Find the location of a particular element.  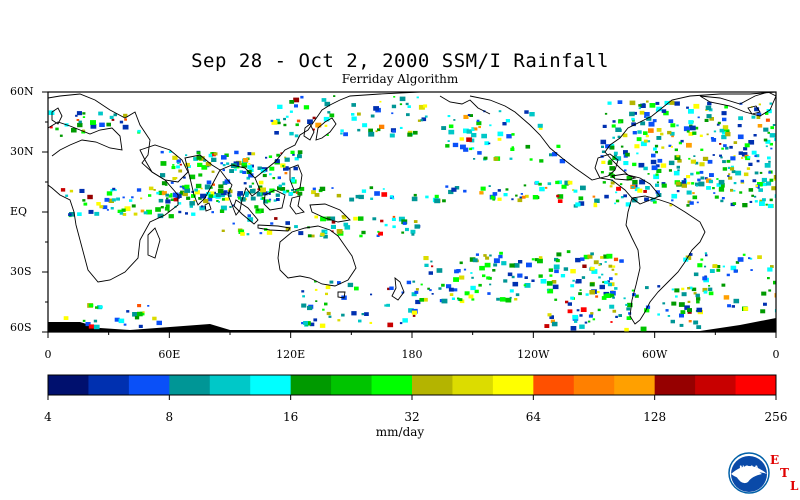

noaa-logo: NOAA is located at coordinates (749, 473).